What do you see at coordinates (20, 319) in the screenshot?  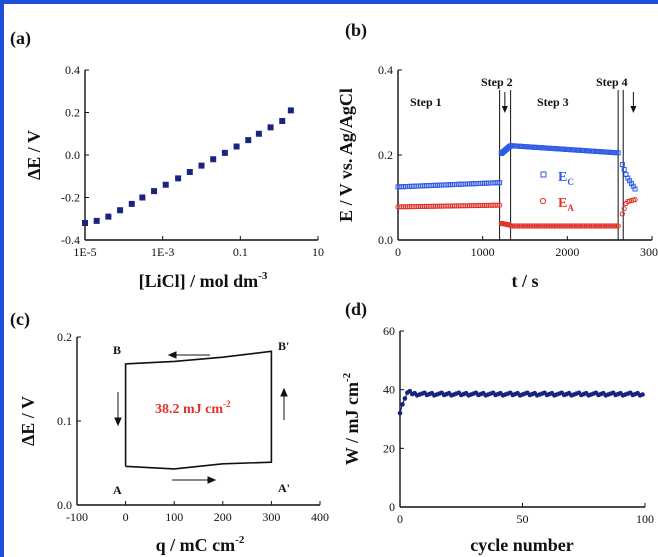 I see `panel-c-letter: (c)` at bounding box center [20, 319].